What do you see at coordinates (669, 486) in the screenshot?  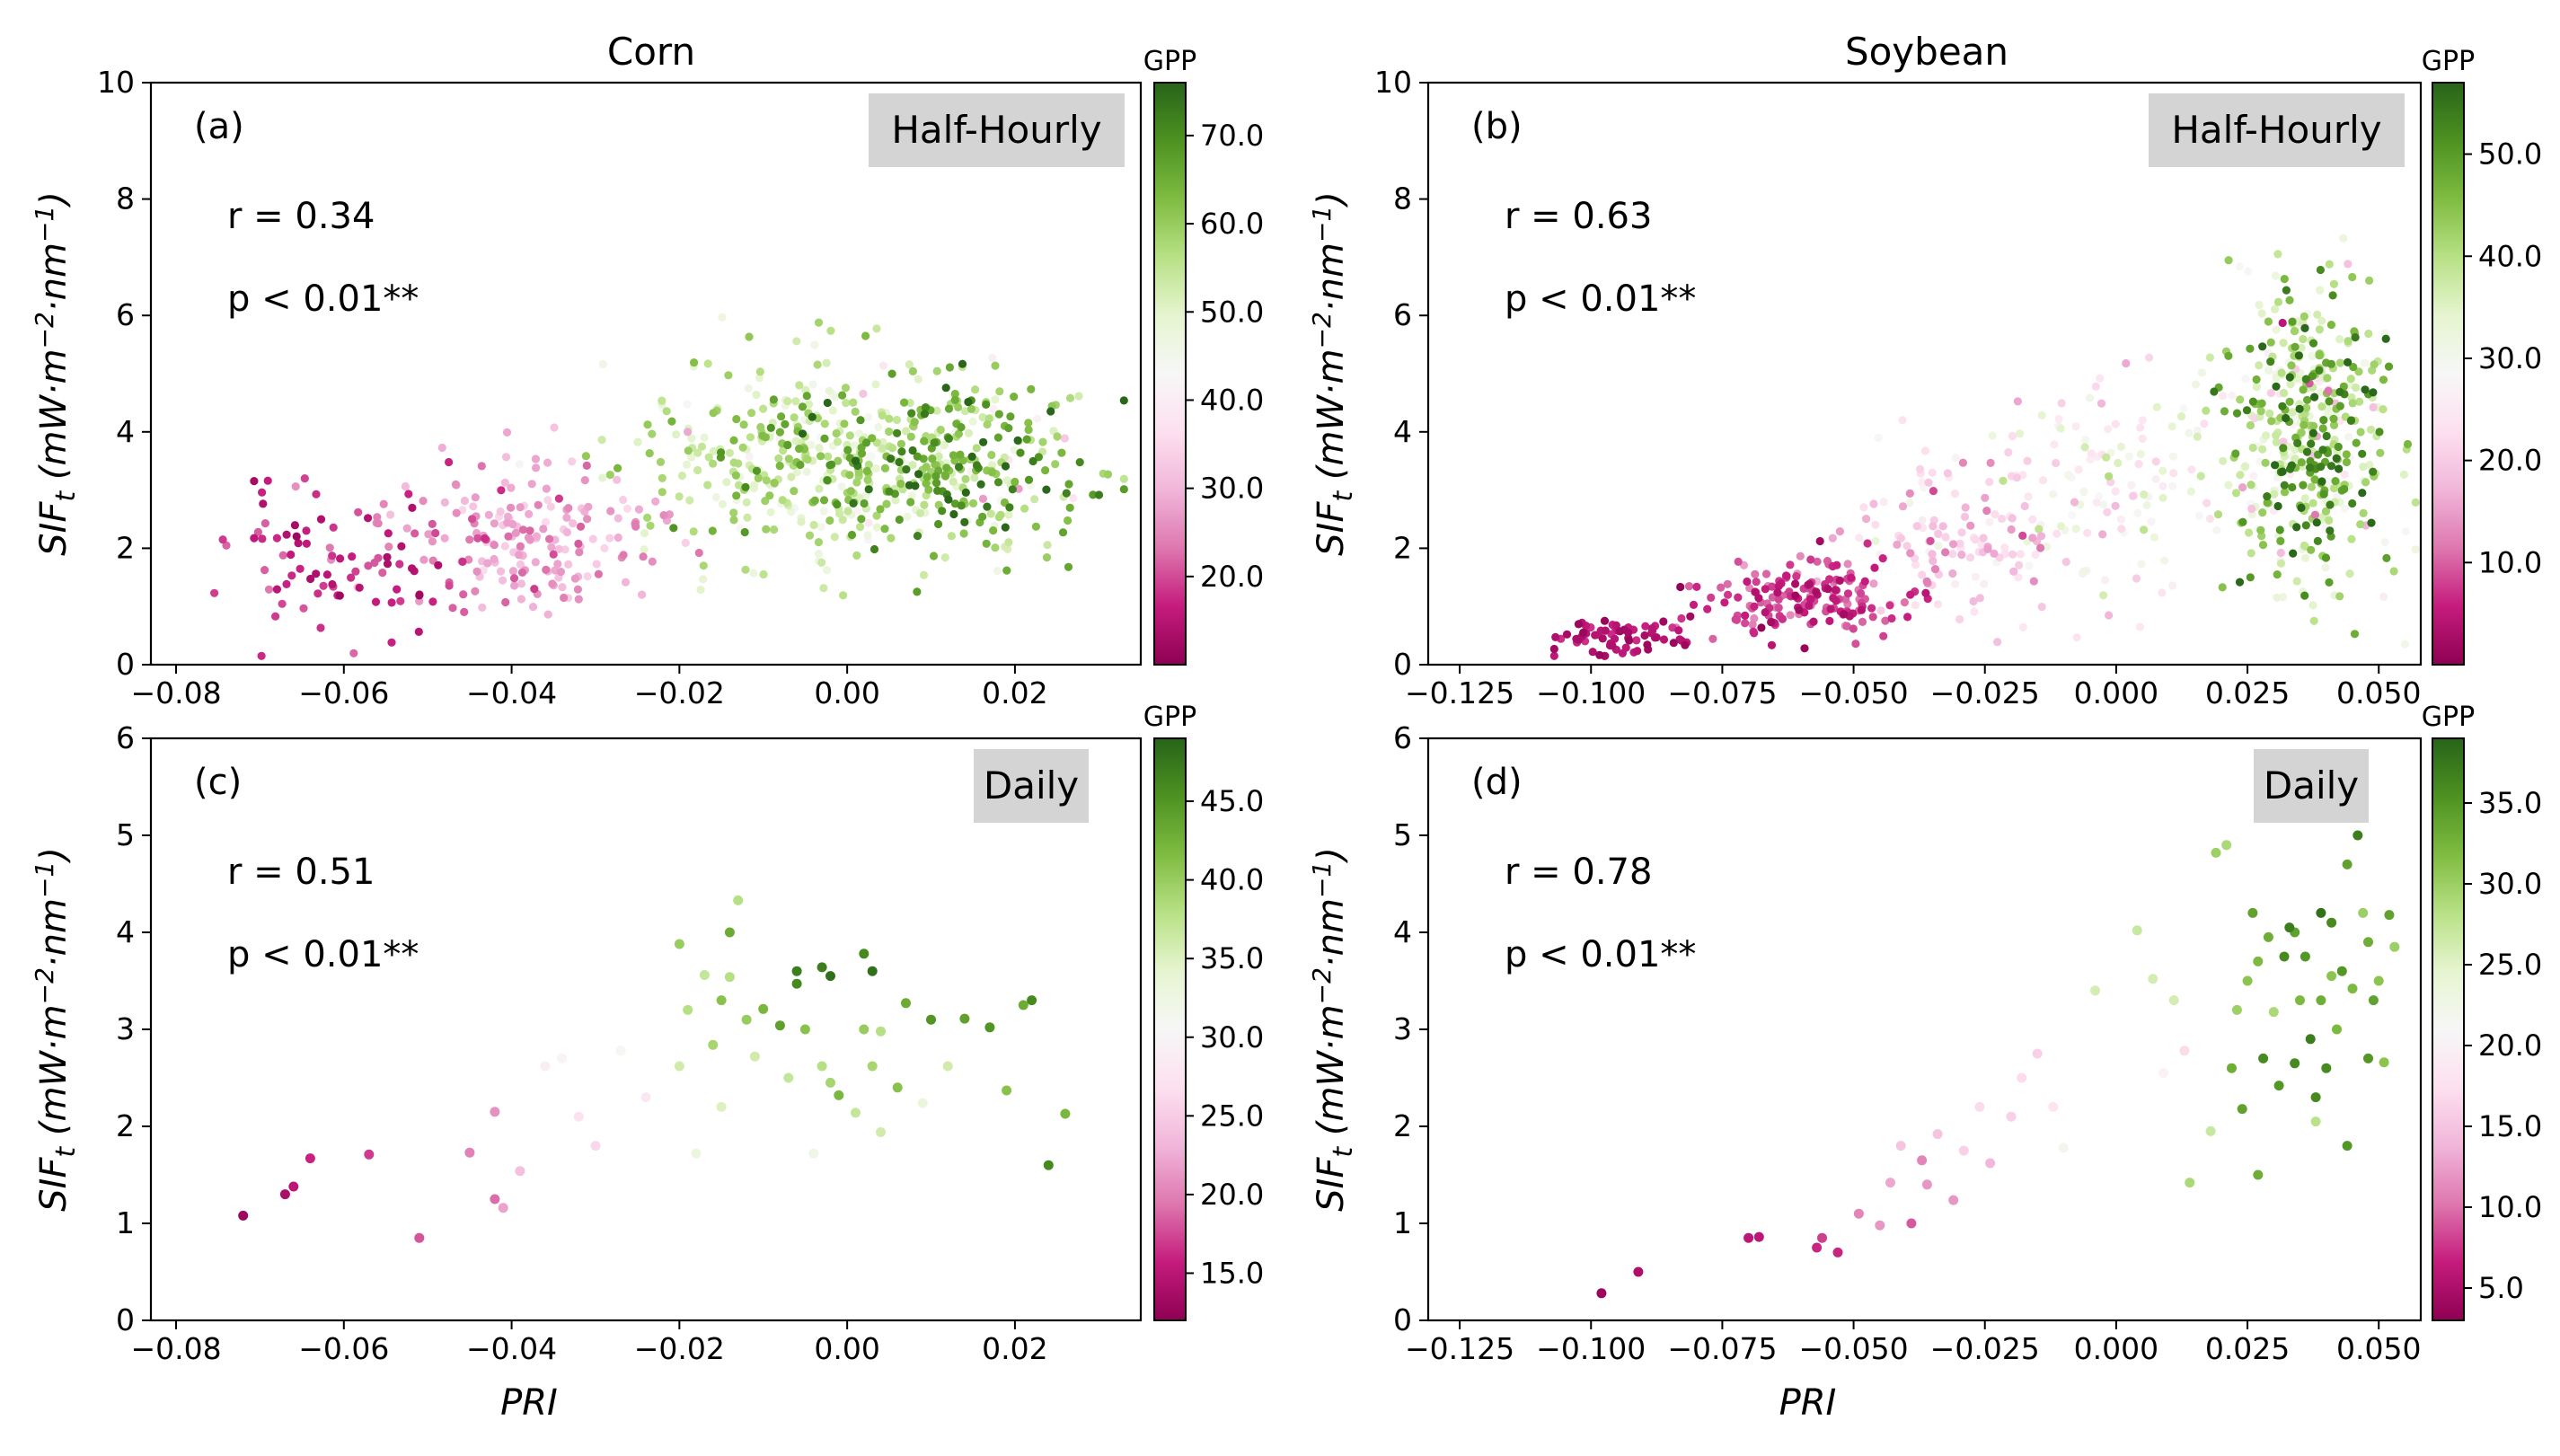 I see `scatter-points` at bounding box center [669, 486].